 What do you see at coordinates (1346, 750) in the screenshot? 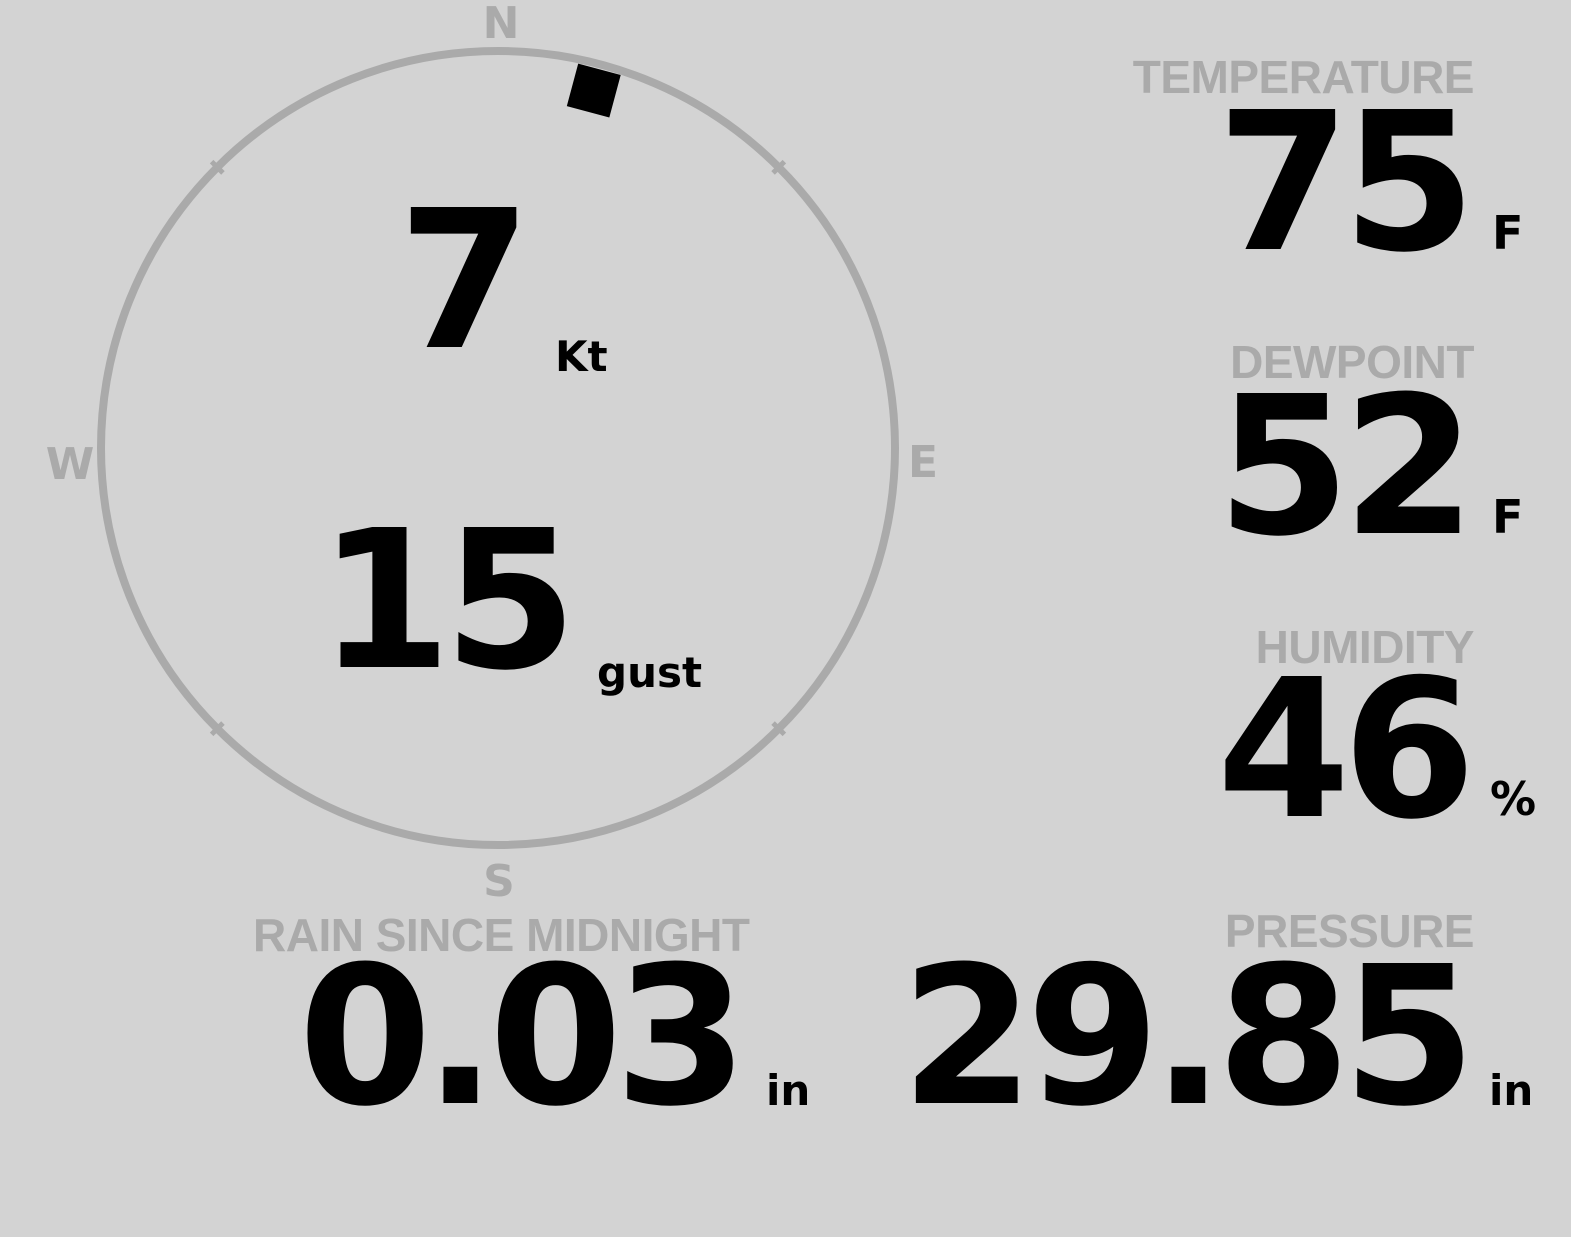
I see `humidity-value: 46` at bounding box center [1346, 750].